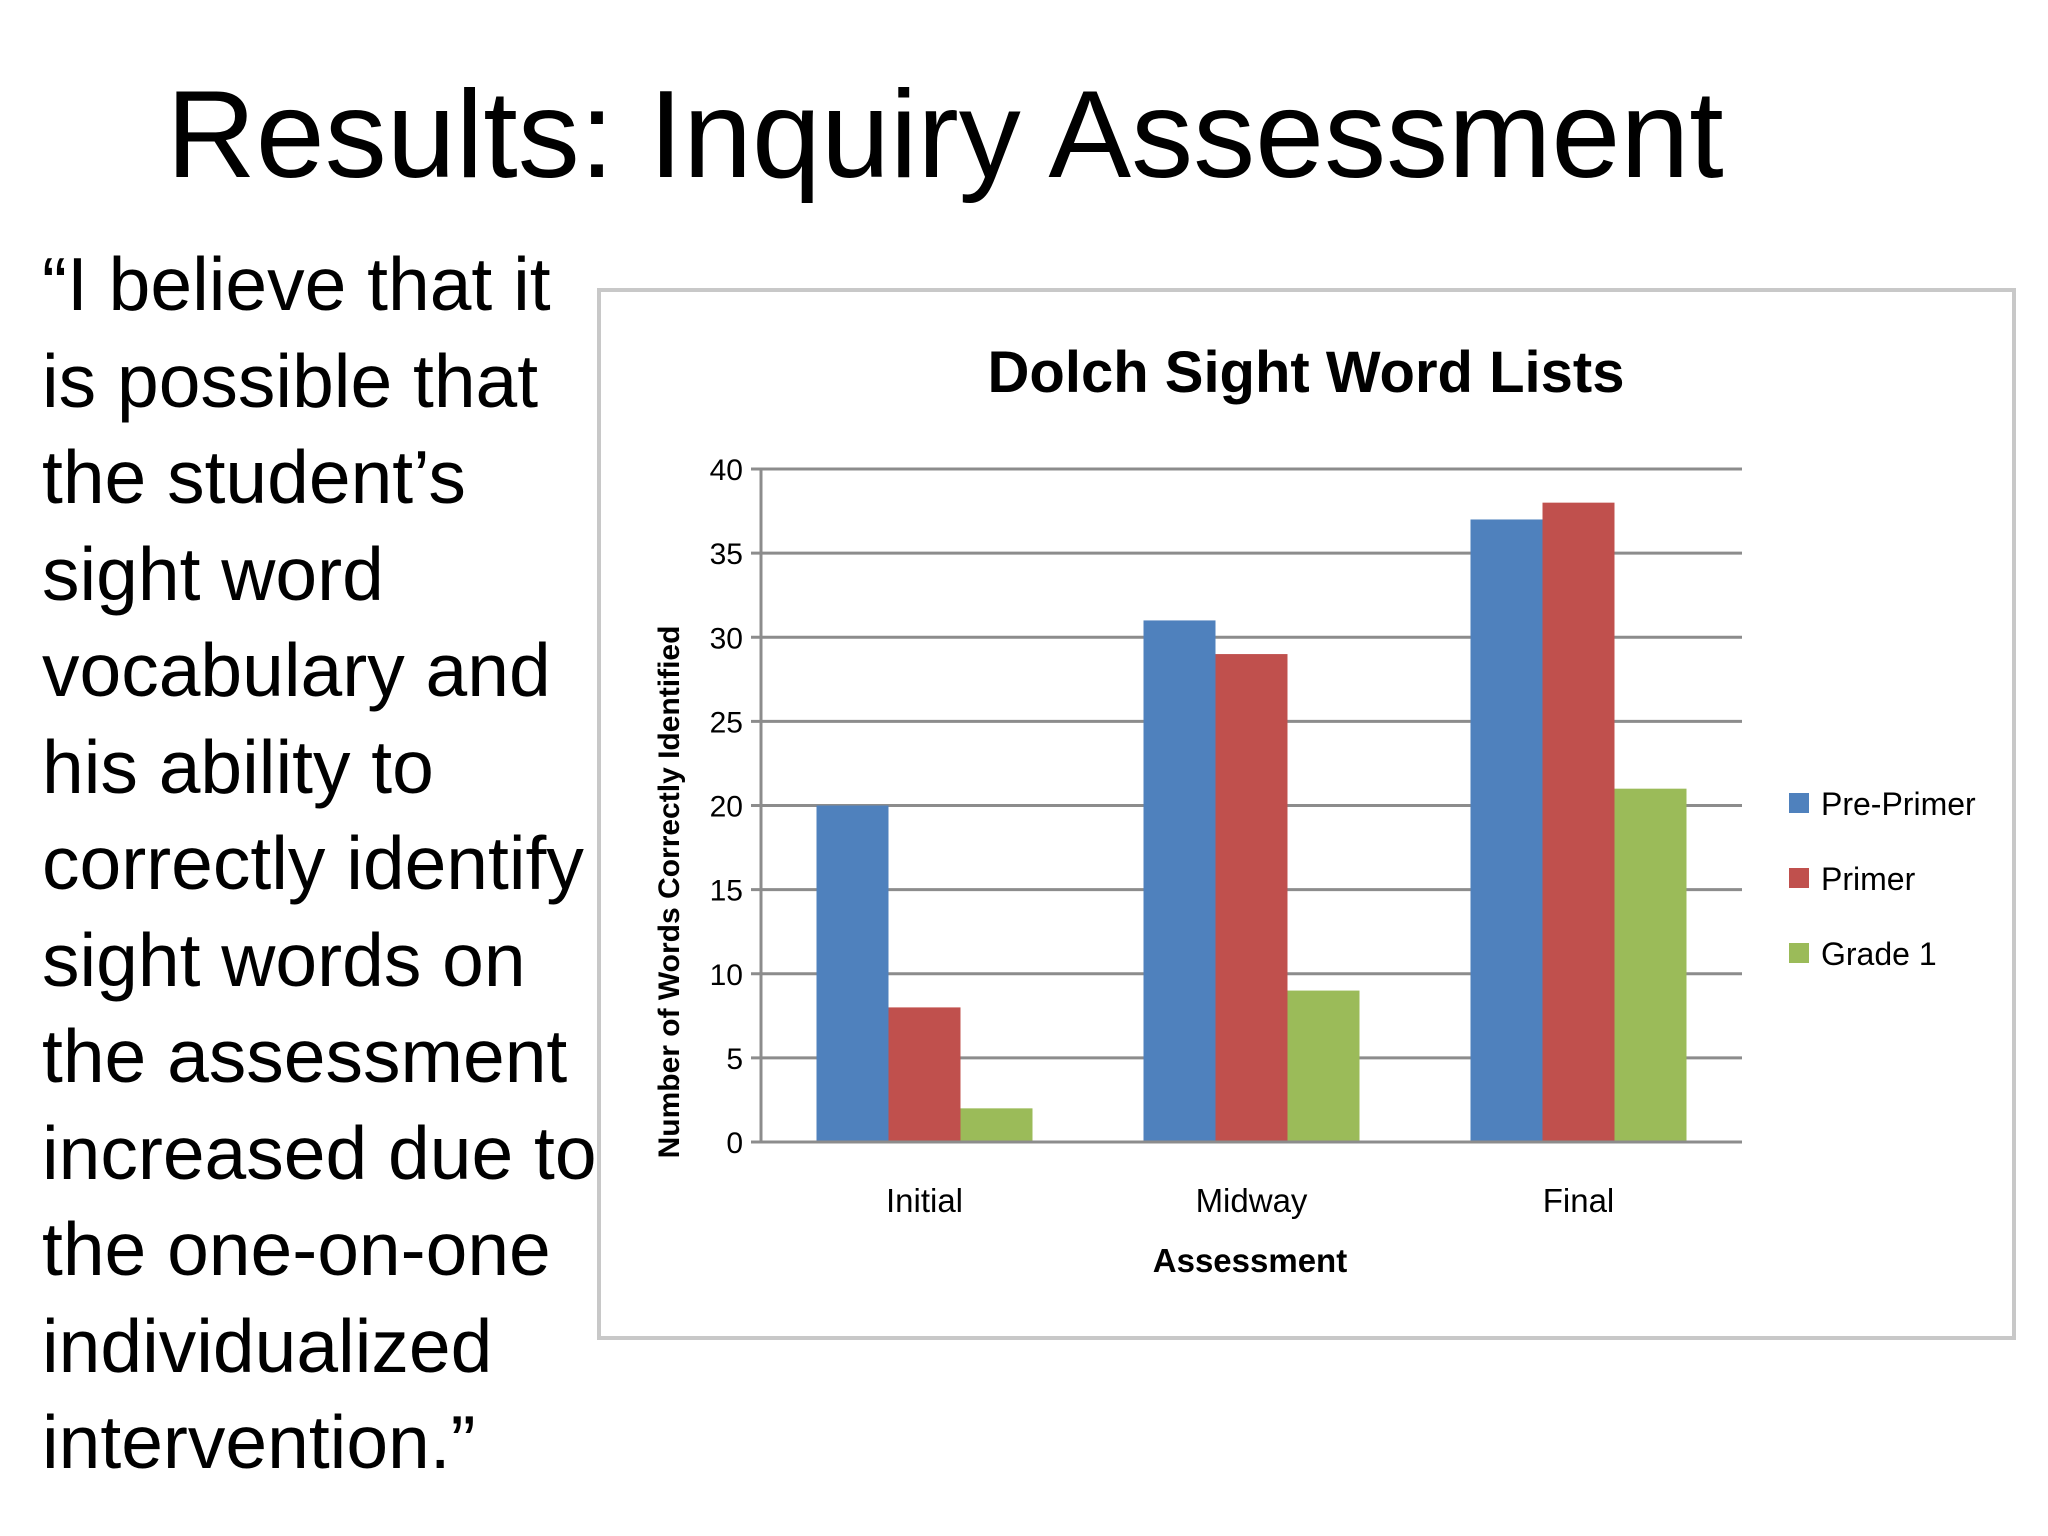 Image resolution: width=2048 pixels, height=1536 pixels. I want to click on bar-grade-1-final, so click(1650, 965).